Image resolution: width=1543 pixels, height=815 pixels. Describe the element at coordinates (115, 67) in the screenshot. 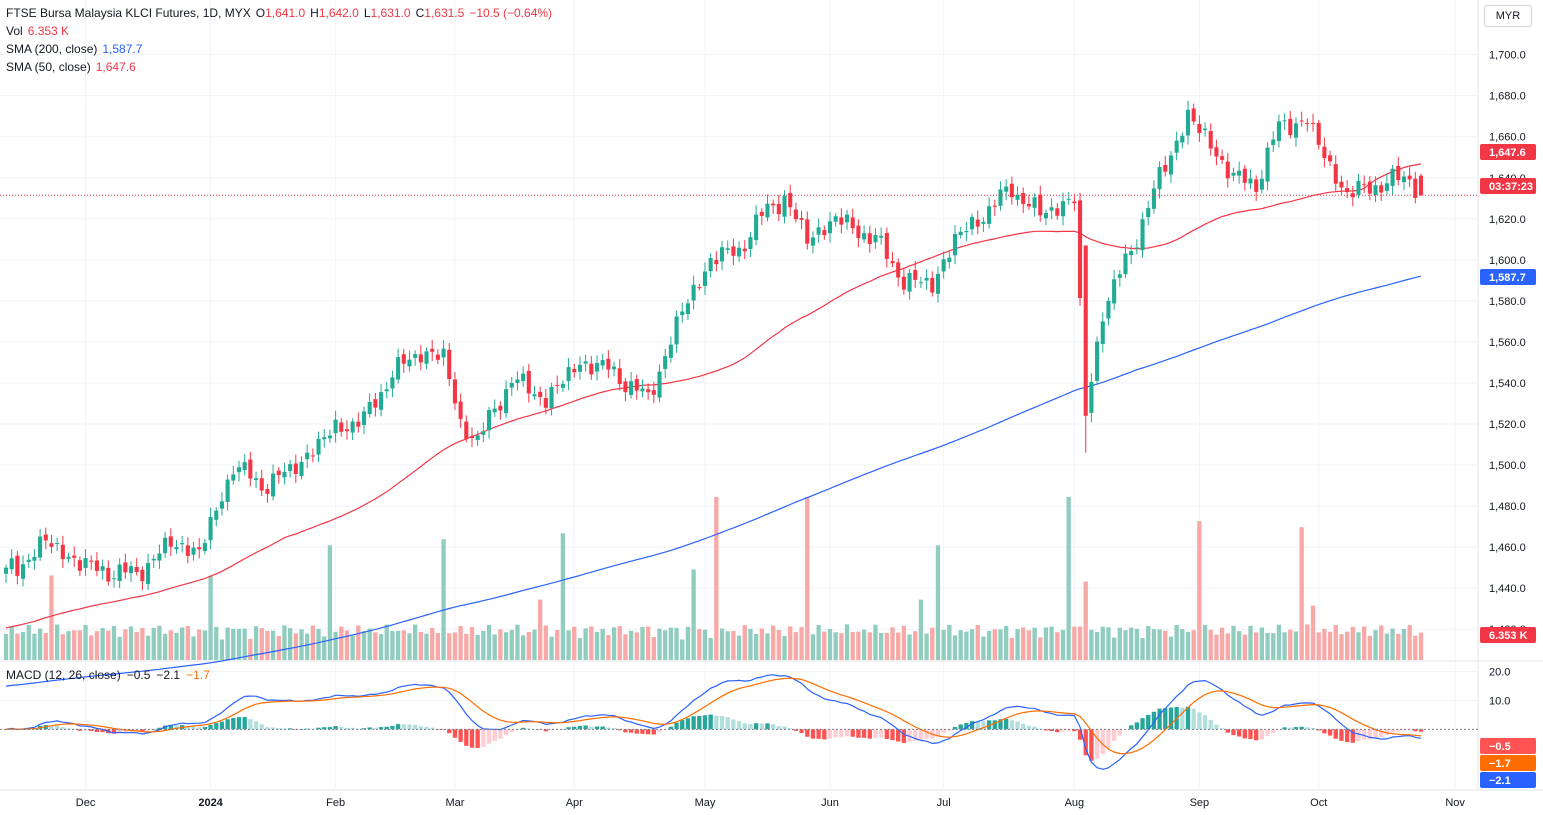

I see `sma50-value: 1,647.6` at that location.